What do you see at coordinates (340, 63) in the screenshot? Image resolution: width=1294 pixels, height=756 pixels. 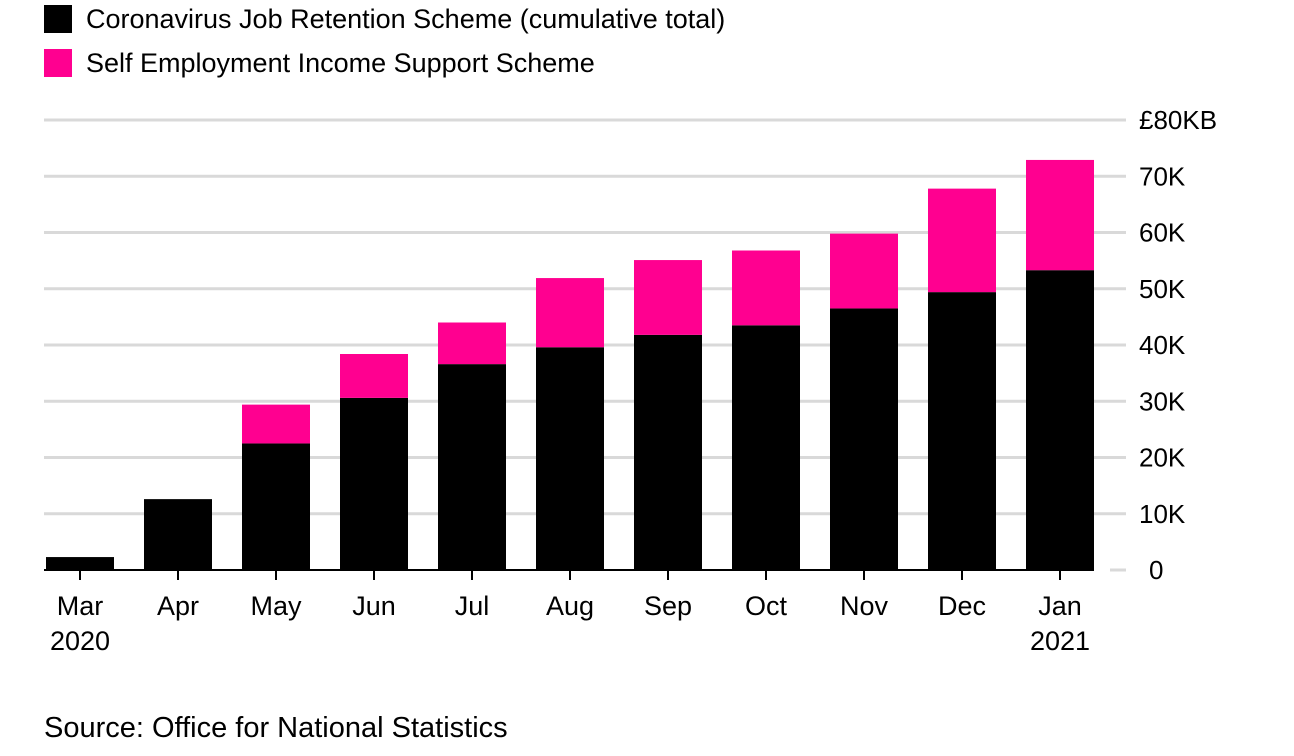 I see `legend-label-self-employment: Self Employment Income Support Scheme` at bounding box center [340, 63].